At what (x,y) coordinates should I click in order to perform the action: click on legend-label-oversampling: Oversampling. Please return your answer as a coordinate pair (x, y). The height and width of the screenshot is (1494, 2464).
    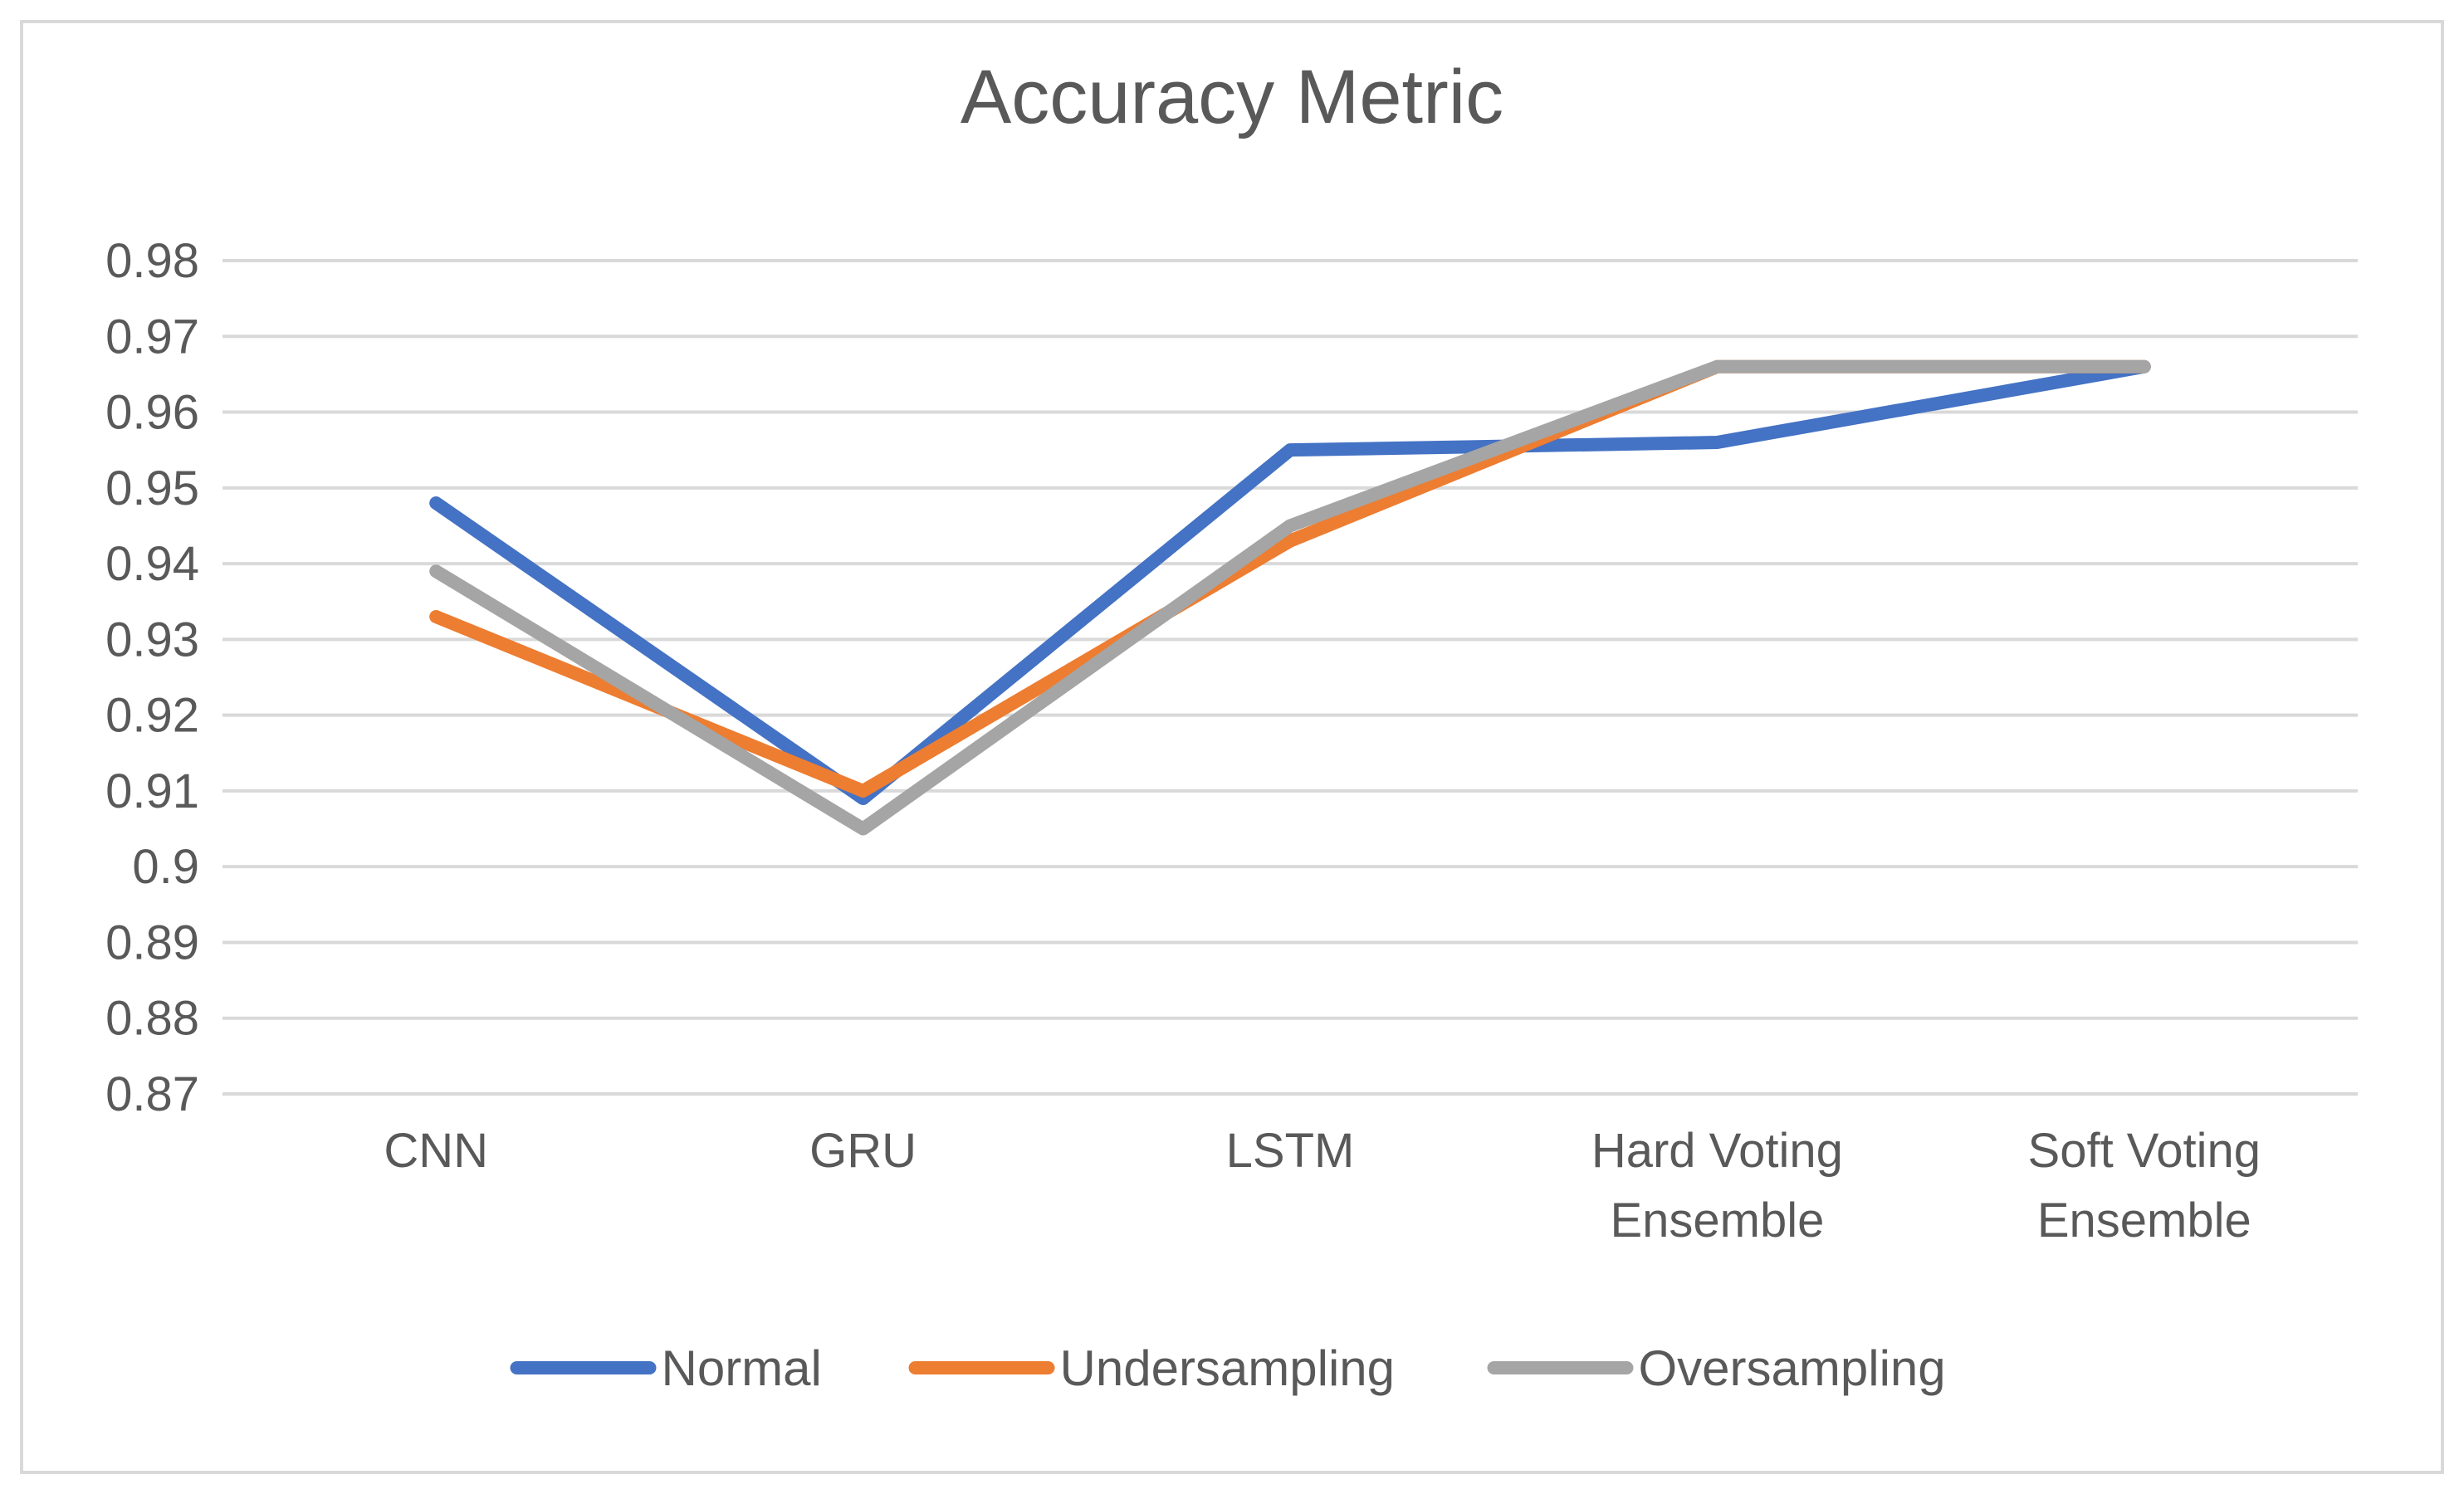
    Looking at the image, I should click on (1793, 1368).